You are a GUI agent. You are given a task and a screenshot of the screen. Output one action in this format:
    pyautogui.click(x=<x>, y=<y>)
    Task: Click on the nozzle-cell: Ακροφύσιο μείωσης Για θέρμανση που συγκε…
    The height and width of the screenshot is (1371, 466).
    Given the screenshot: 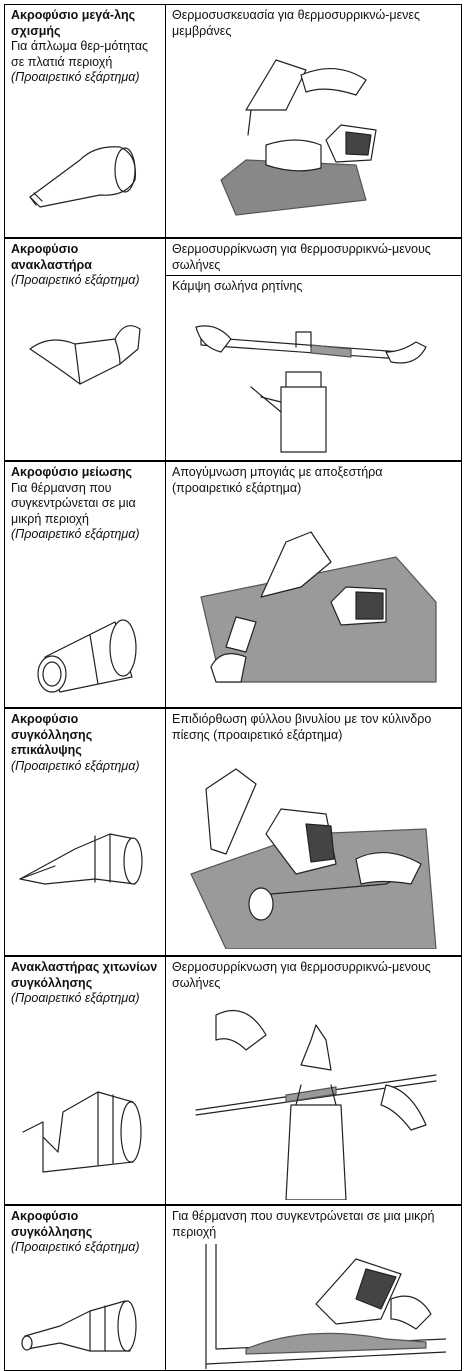 What is the action you would take?
    pyautogui.click(x=85, y=584)
    